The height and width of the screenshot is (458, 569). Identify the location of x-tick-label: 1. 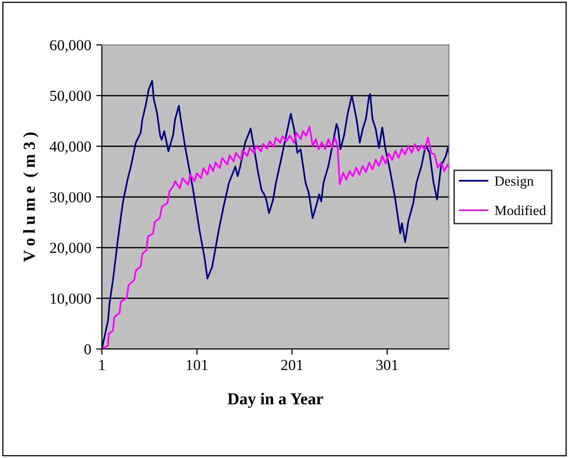
(102, 365).